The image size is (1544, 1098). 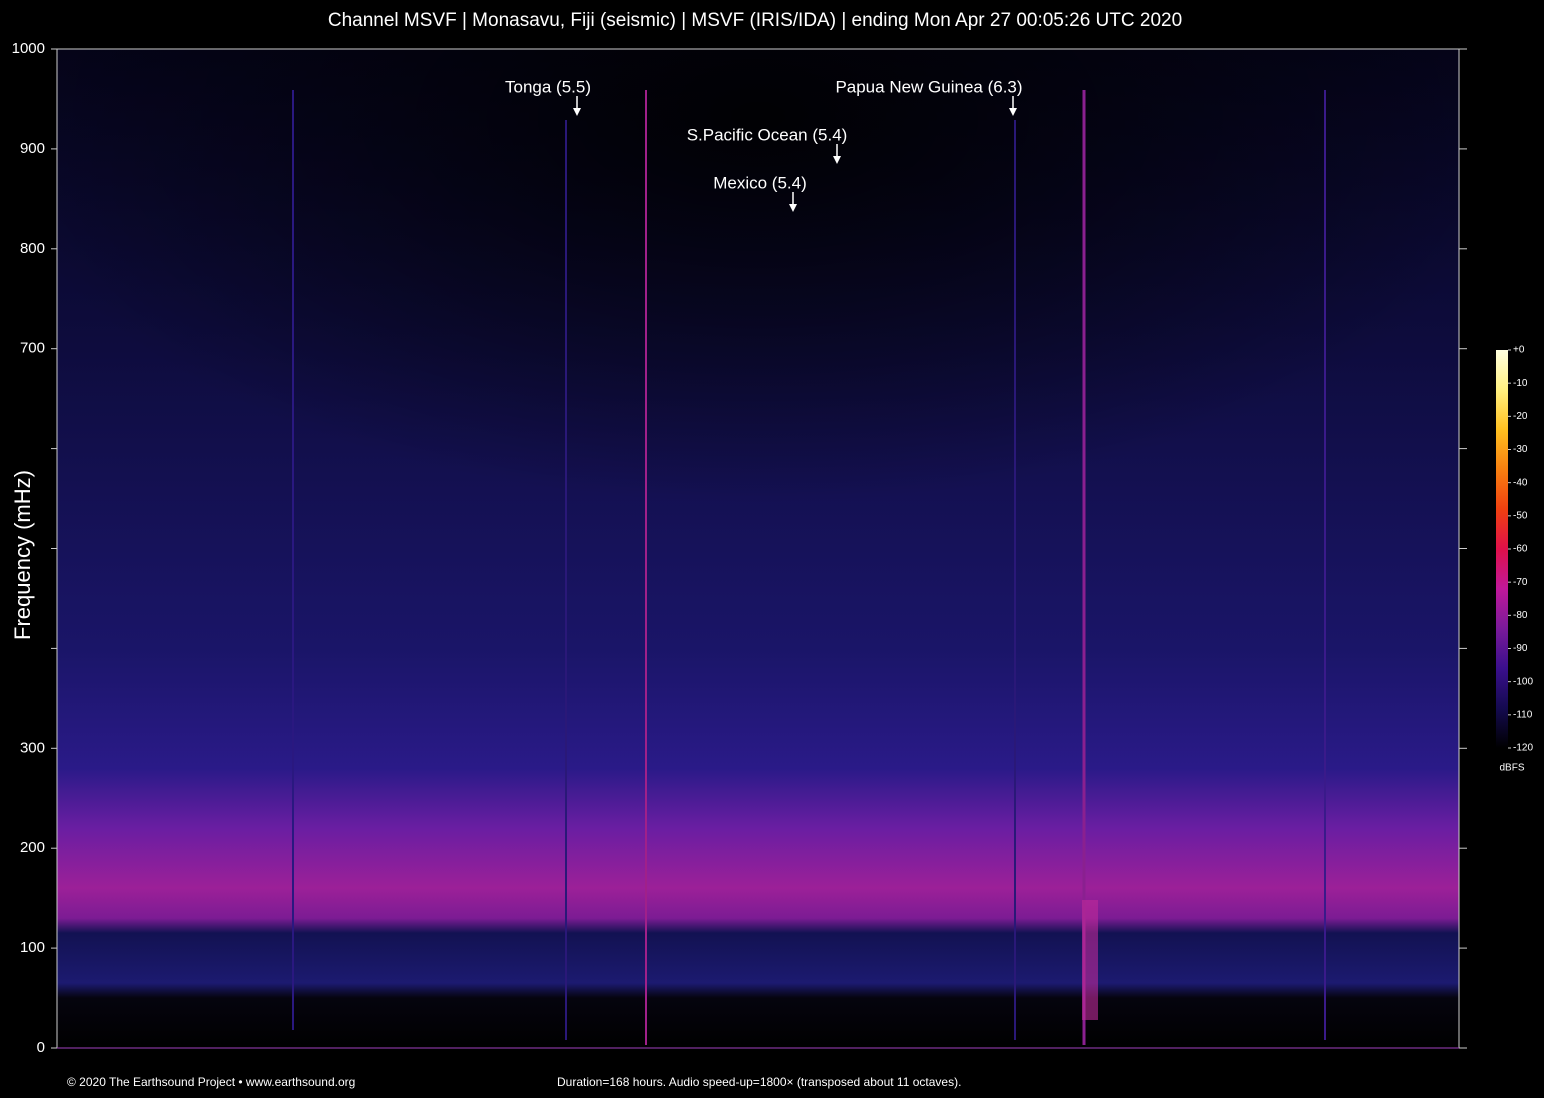 I want to click on colorbar-tick-label: -110, so click(x=1523, y=714).